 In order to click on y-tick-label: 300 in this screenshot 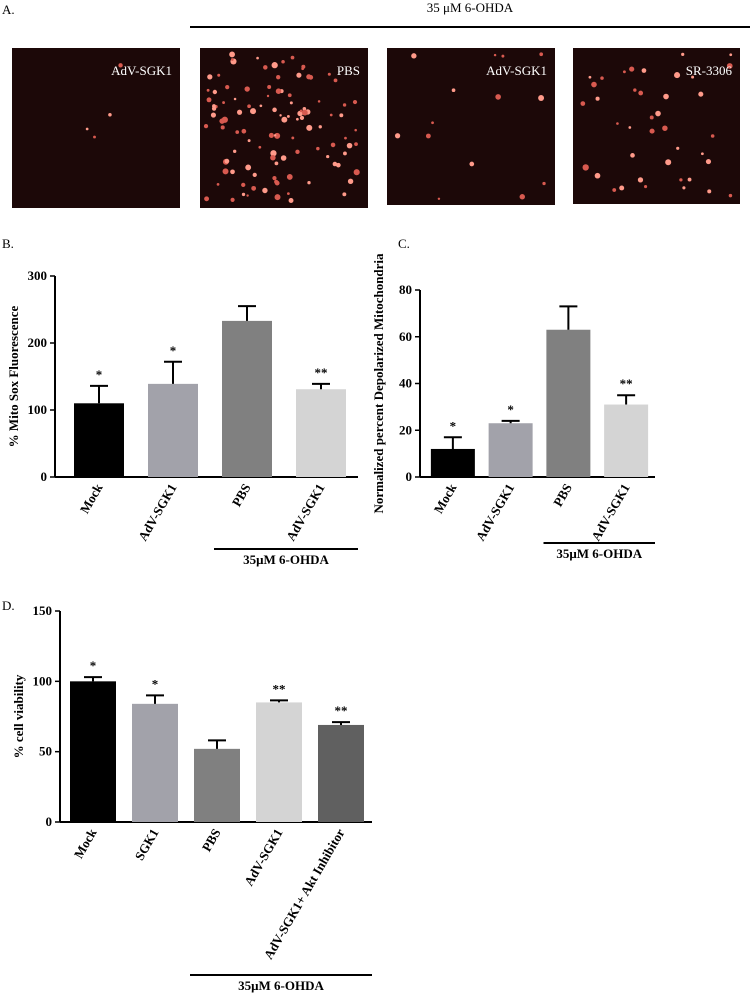, I will do `click(38, 275)`.